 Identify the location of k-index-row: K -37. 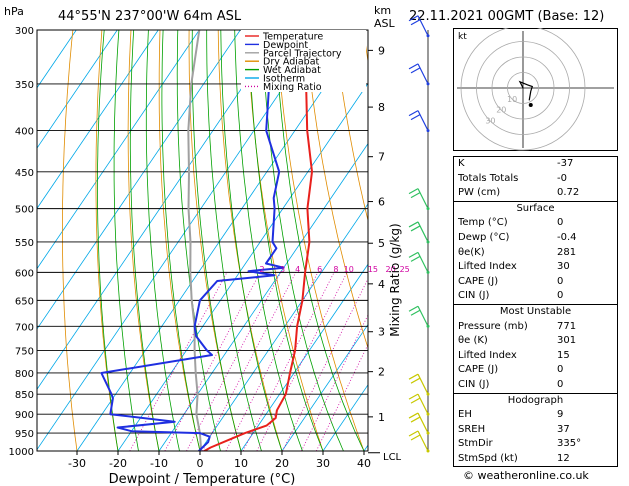
(535, 164).